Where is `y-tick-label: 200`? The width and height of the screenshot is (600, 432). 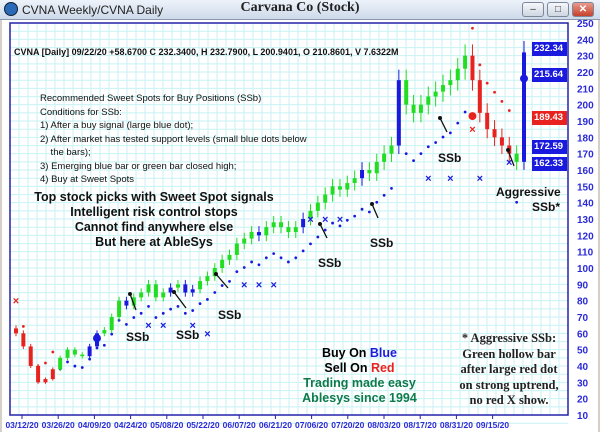 y-tick-label: 200 is located at coordinates (585, 106).